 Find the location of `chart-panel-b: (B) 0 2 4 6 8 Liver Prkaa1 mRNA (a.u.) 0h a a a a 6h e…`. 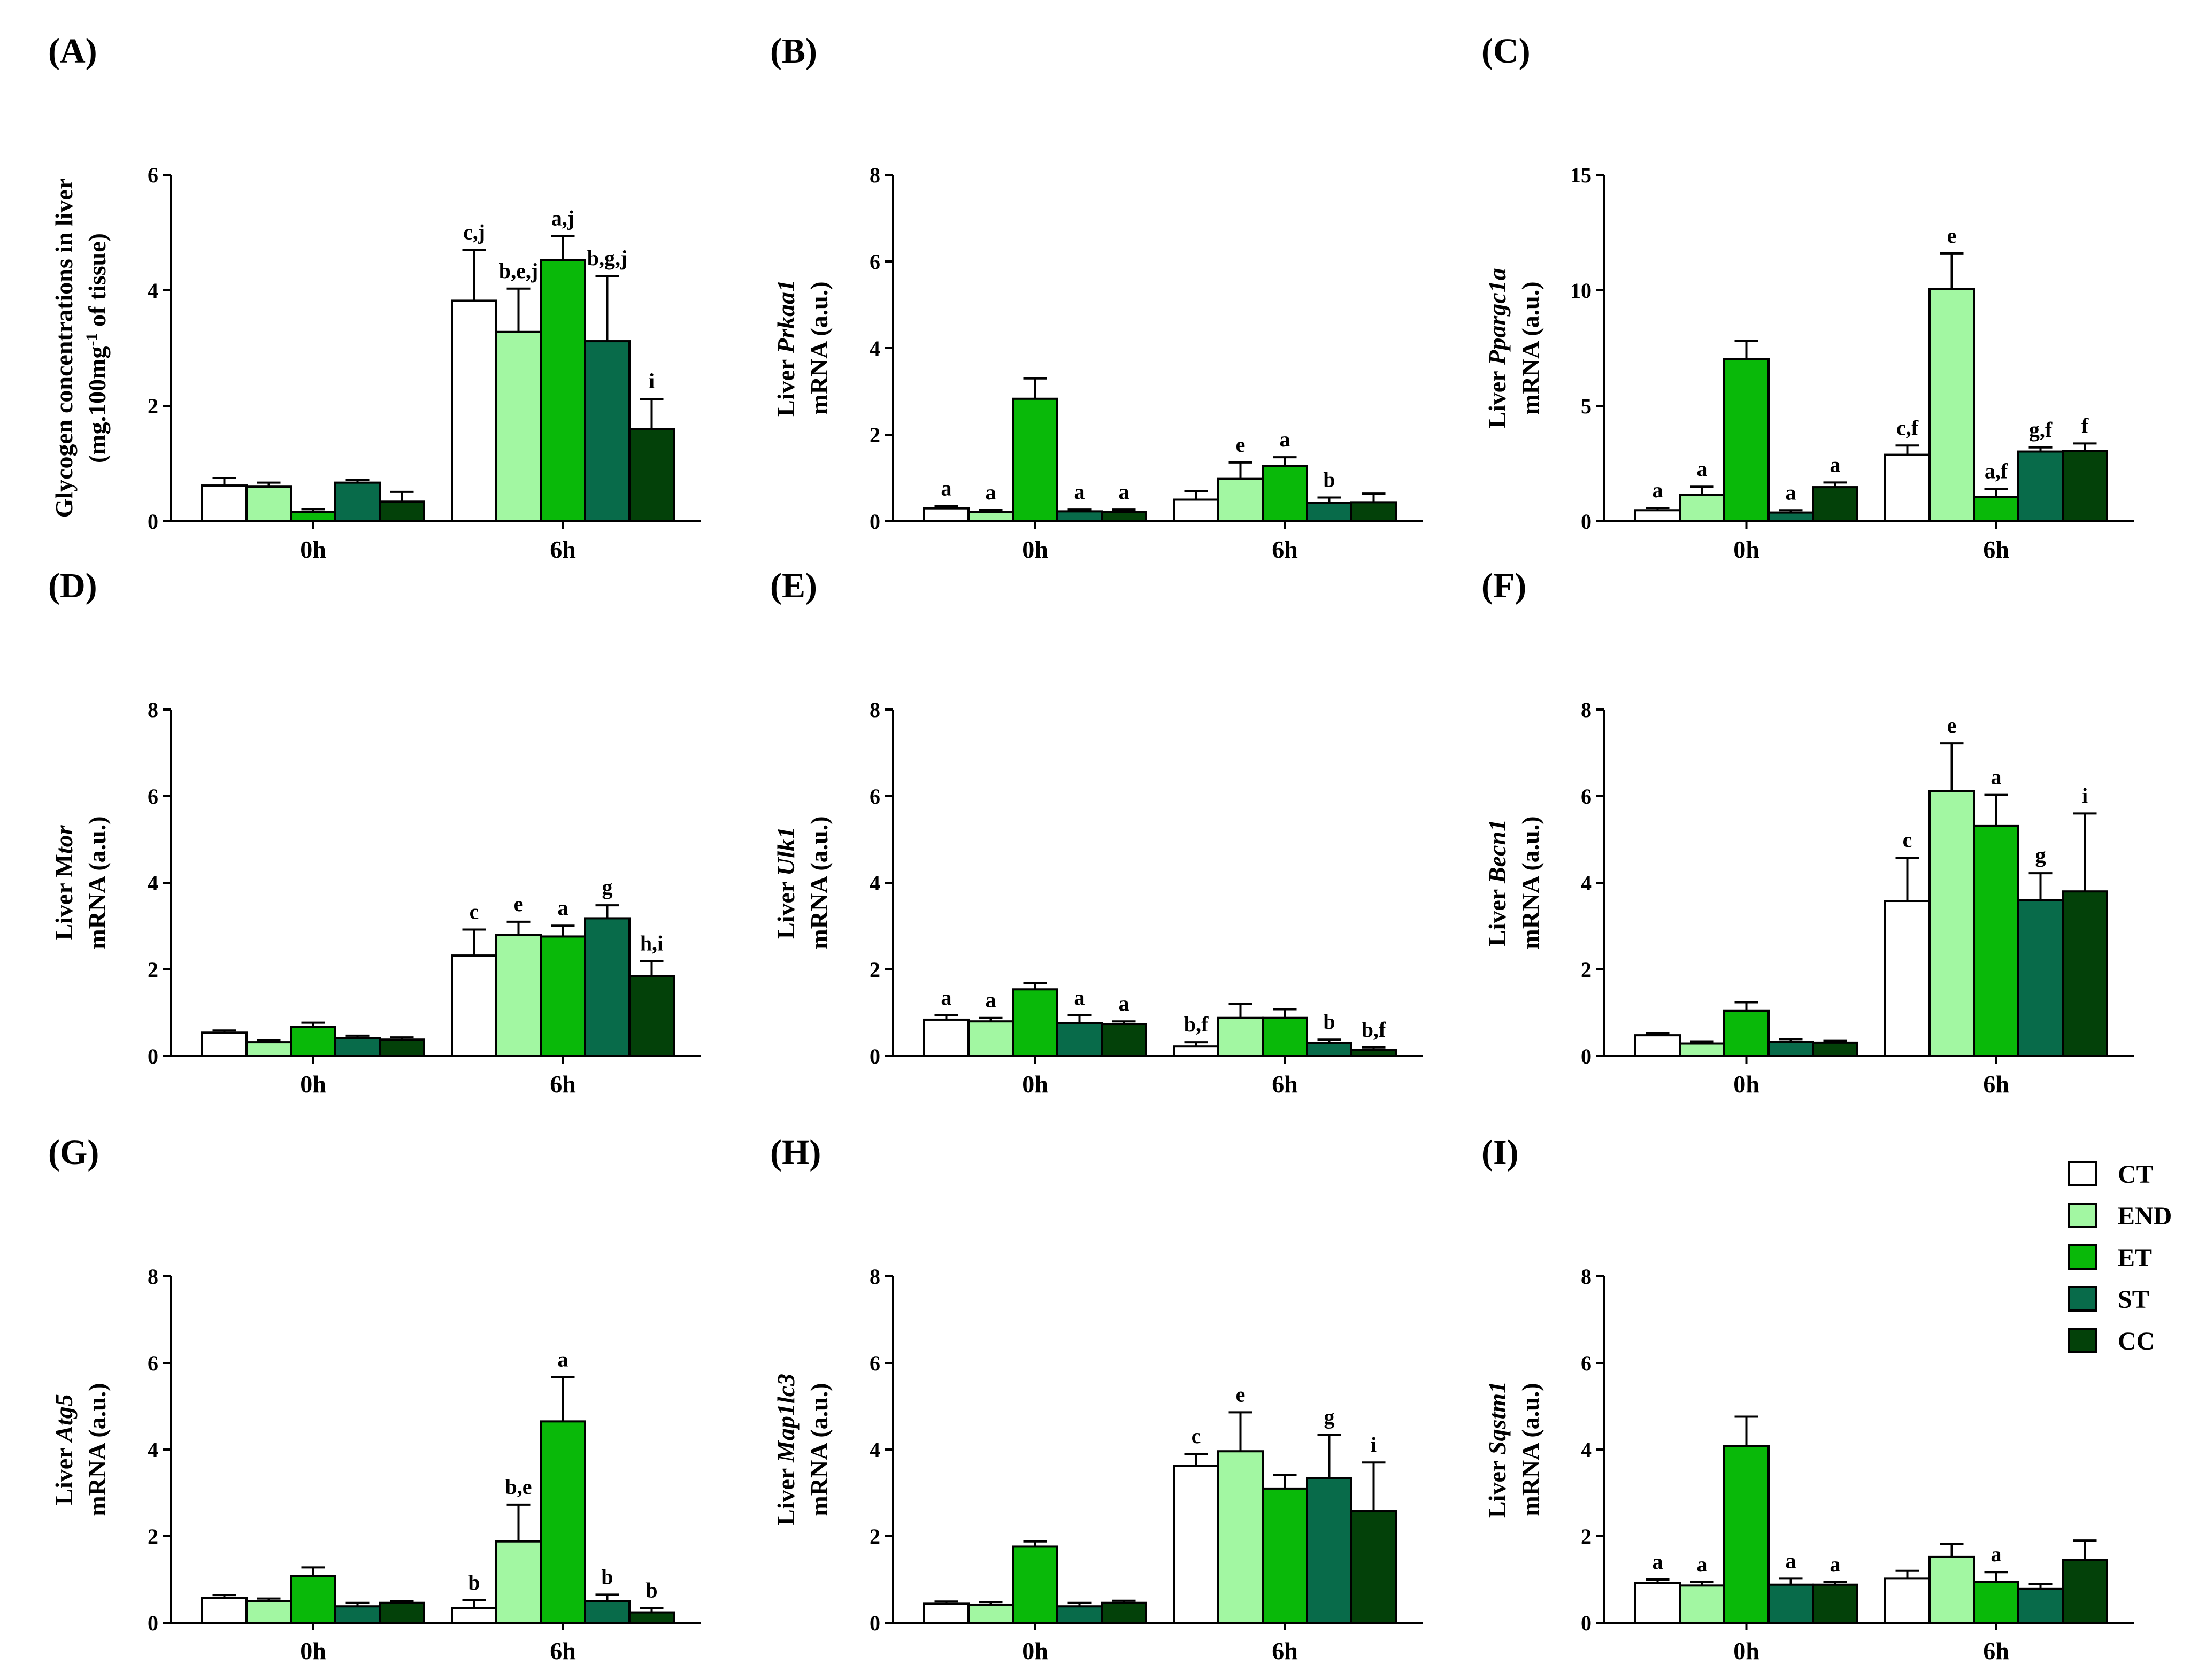

chart-panel-b: (B) 0 2 4 6 8 Liver Prkaa1 mRNA (a.u.) 0h a a a a 6h e… is located at coordinates (1096, 297).